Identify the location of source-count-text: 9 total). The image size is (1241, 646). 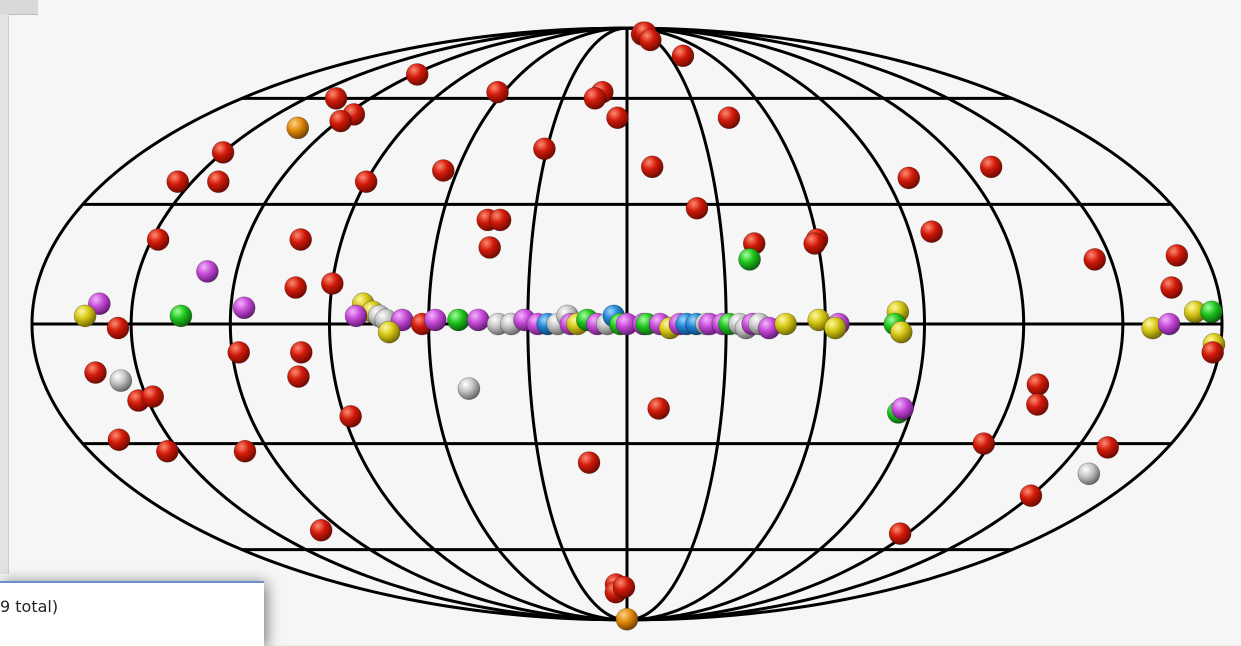
(29, 606).